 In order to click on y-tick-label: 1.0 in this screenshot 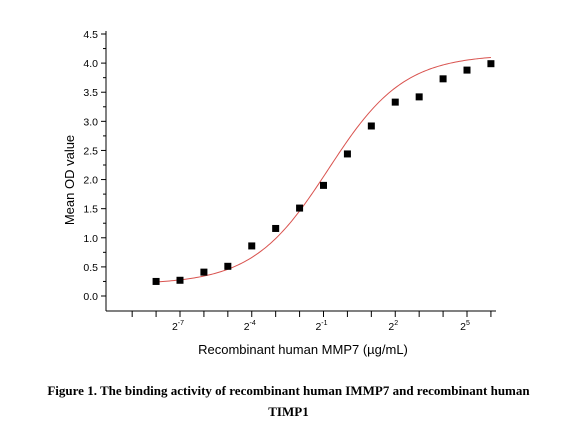, I will do `click(90, 239)`.